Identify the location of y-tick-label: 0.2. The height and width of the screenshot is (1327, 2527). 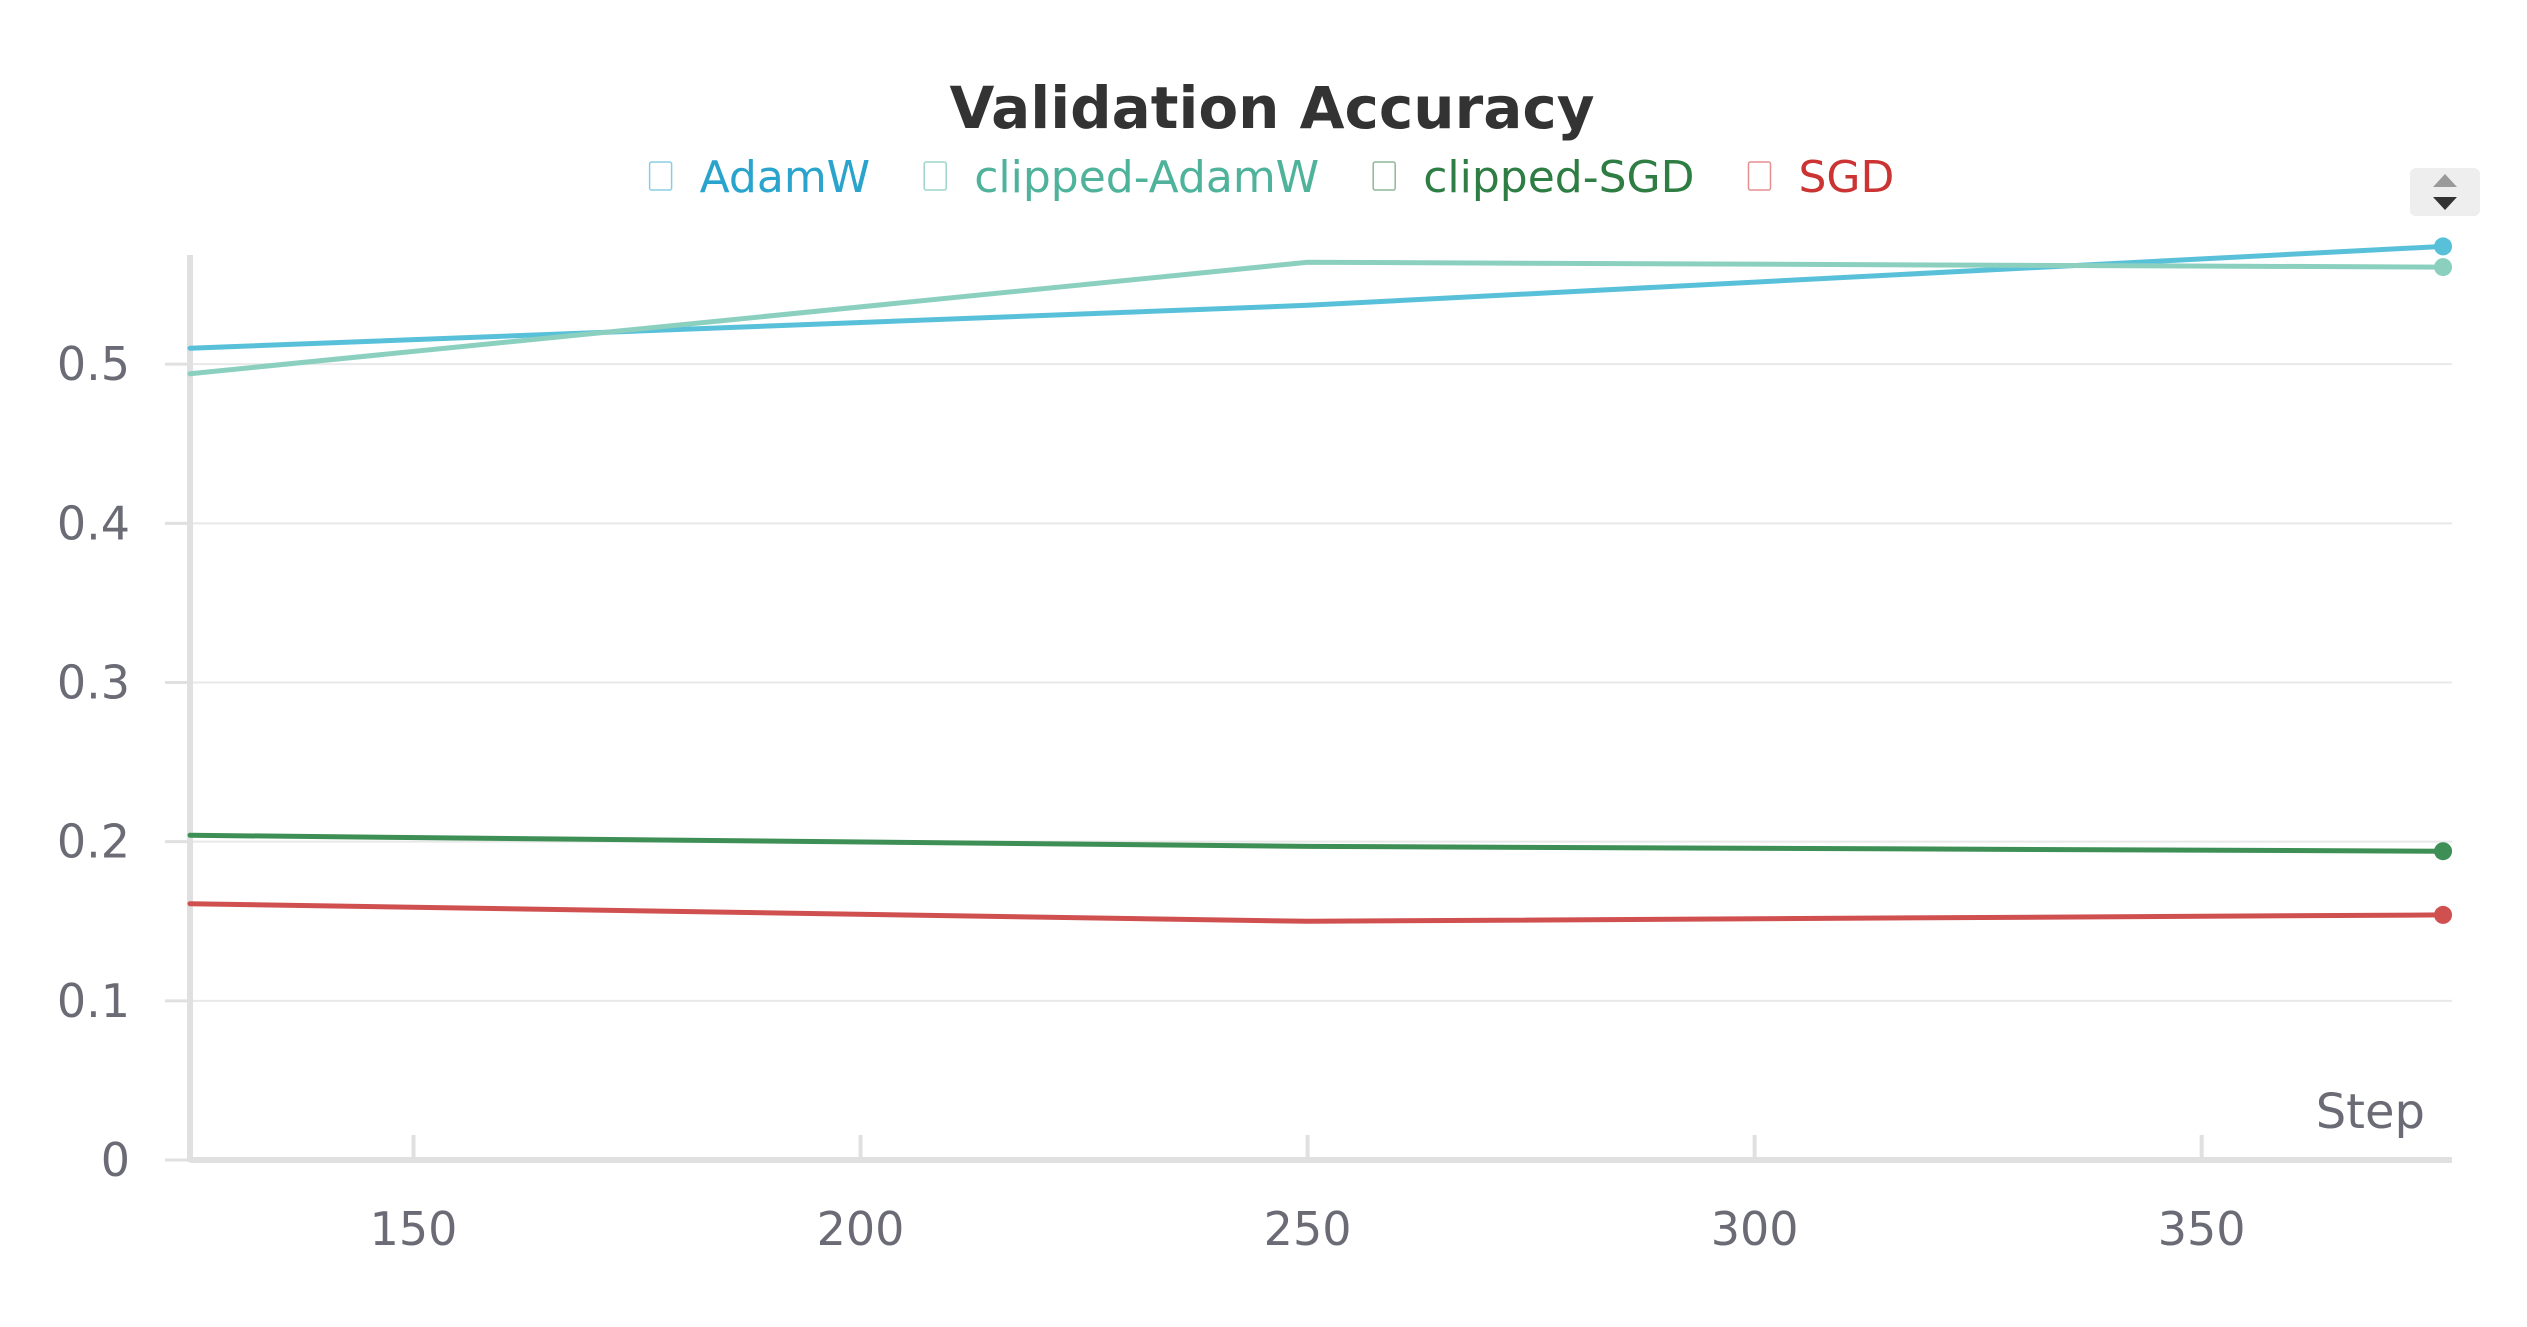
(93, 842).